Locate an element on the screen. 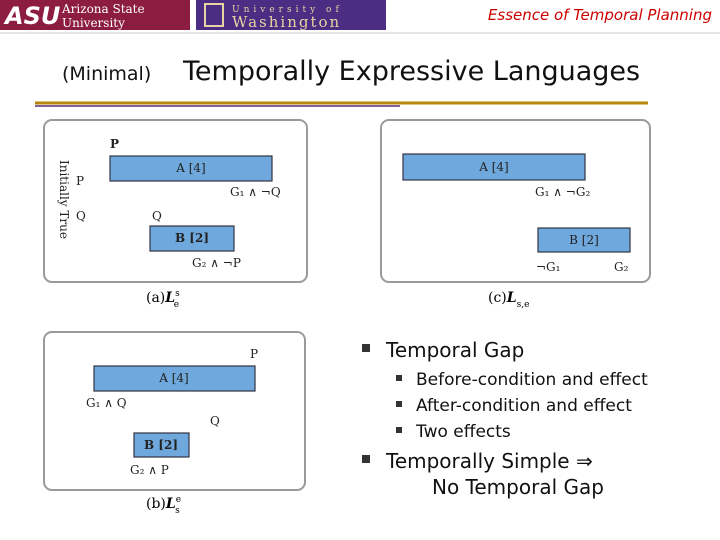 The image size is (720, 540). caption-sup: e is located at coordinates (178, 500).